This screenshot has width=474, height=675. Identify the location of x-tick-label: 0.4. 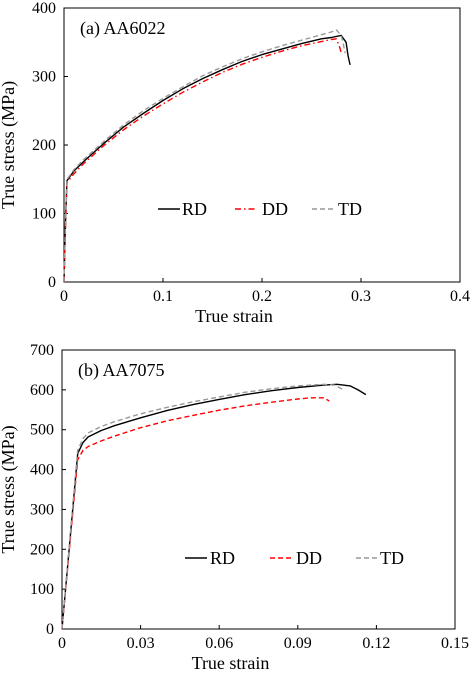
(460, 296).